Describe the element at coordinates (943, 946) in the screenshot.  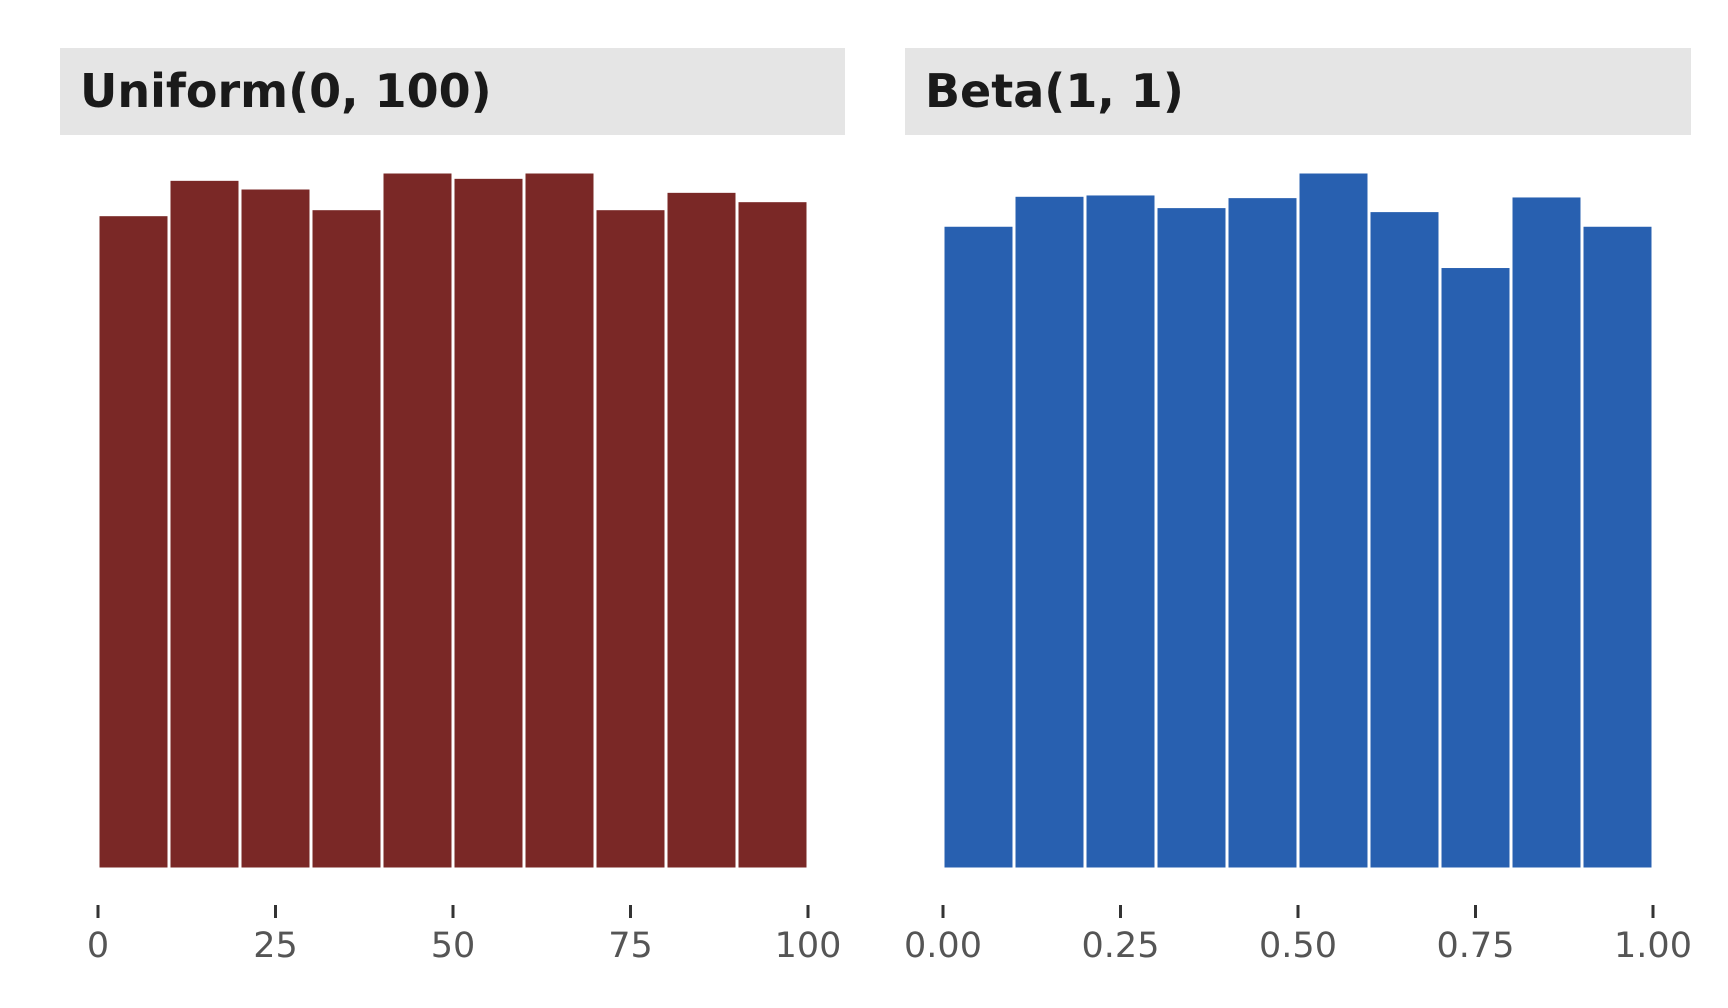
I see `x-tick-label: 0.00` at that location.